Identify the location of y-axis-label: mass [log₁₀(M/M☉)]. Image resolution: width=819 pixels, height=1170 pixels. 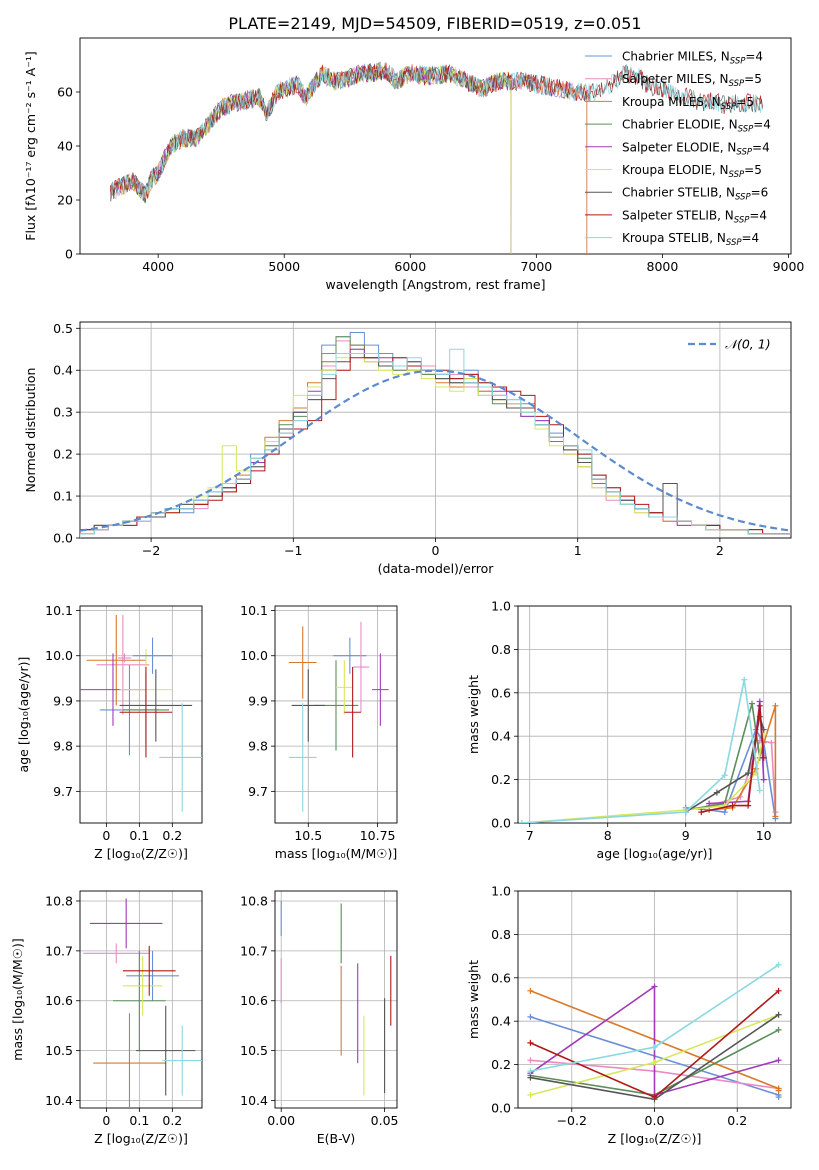
(17, 999).